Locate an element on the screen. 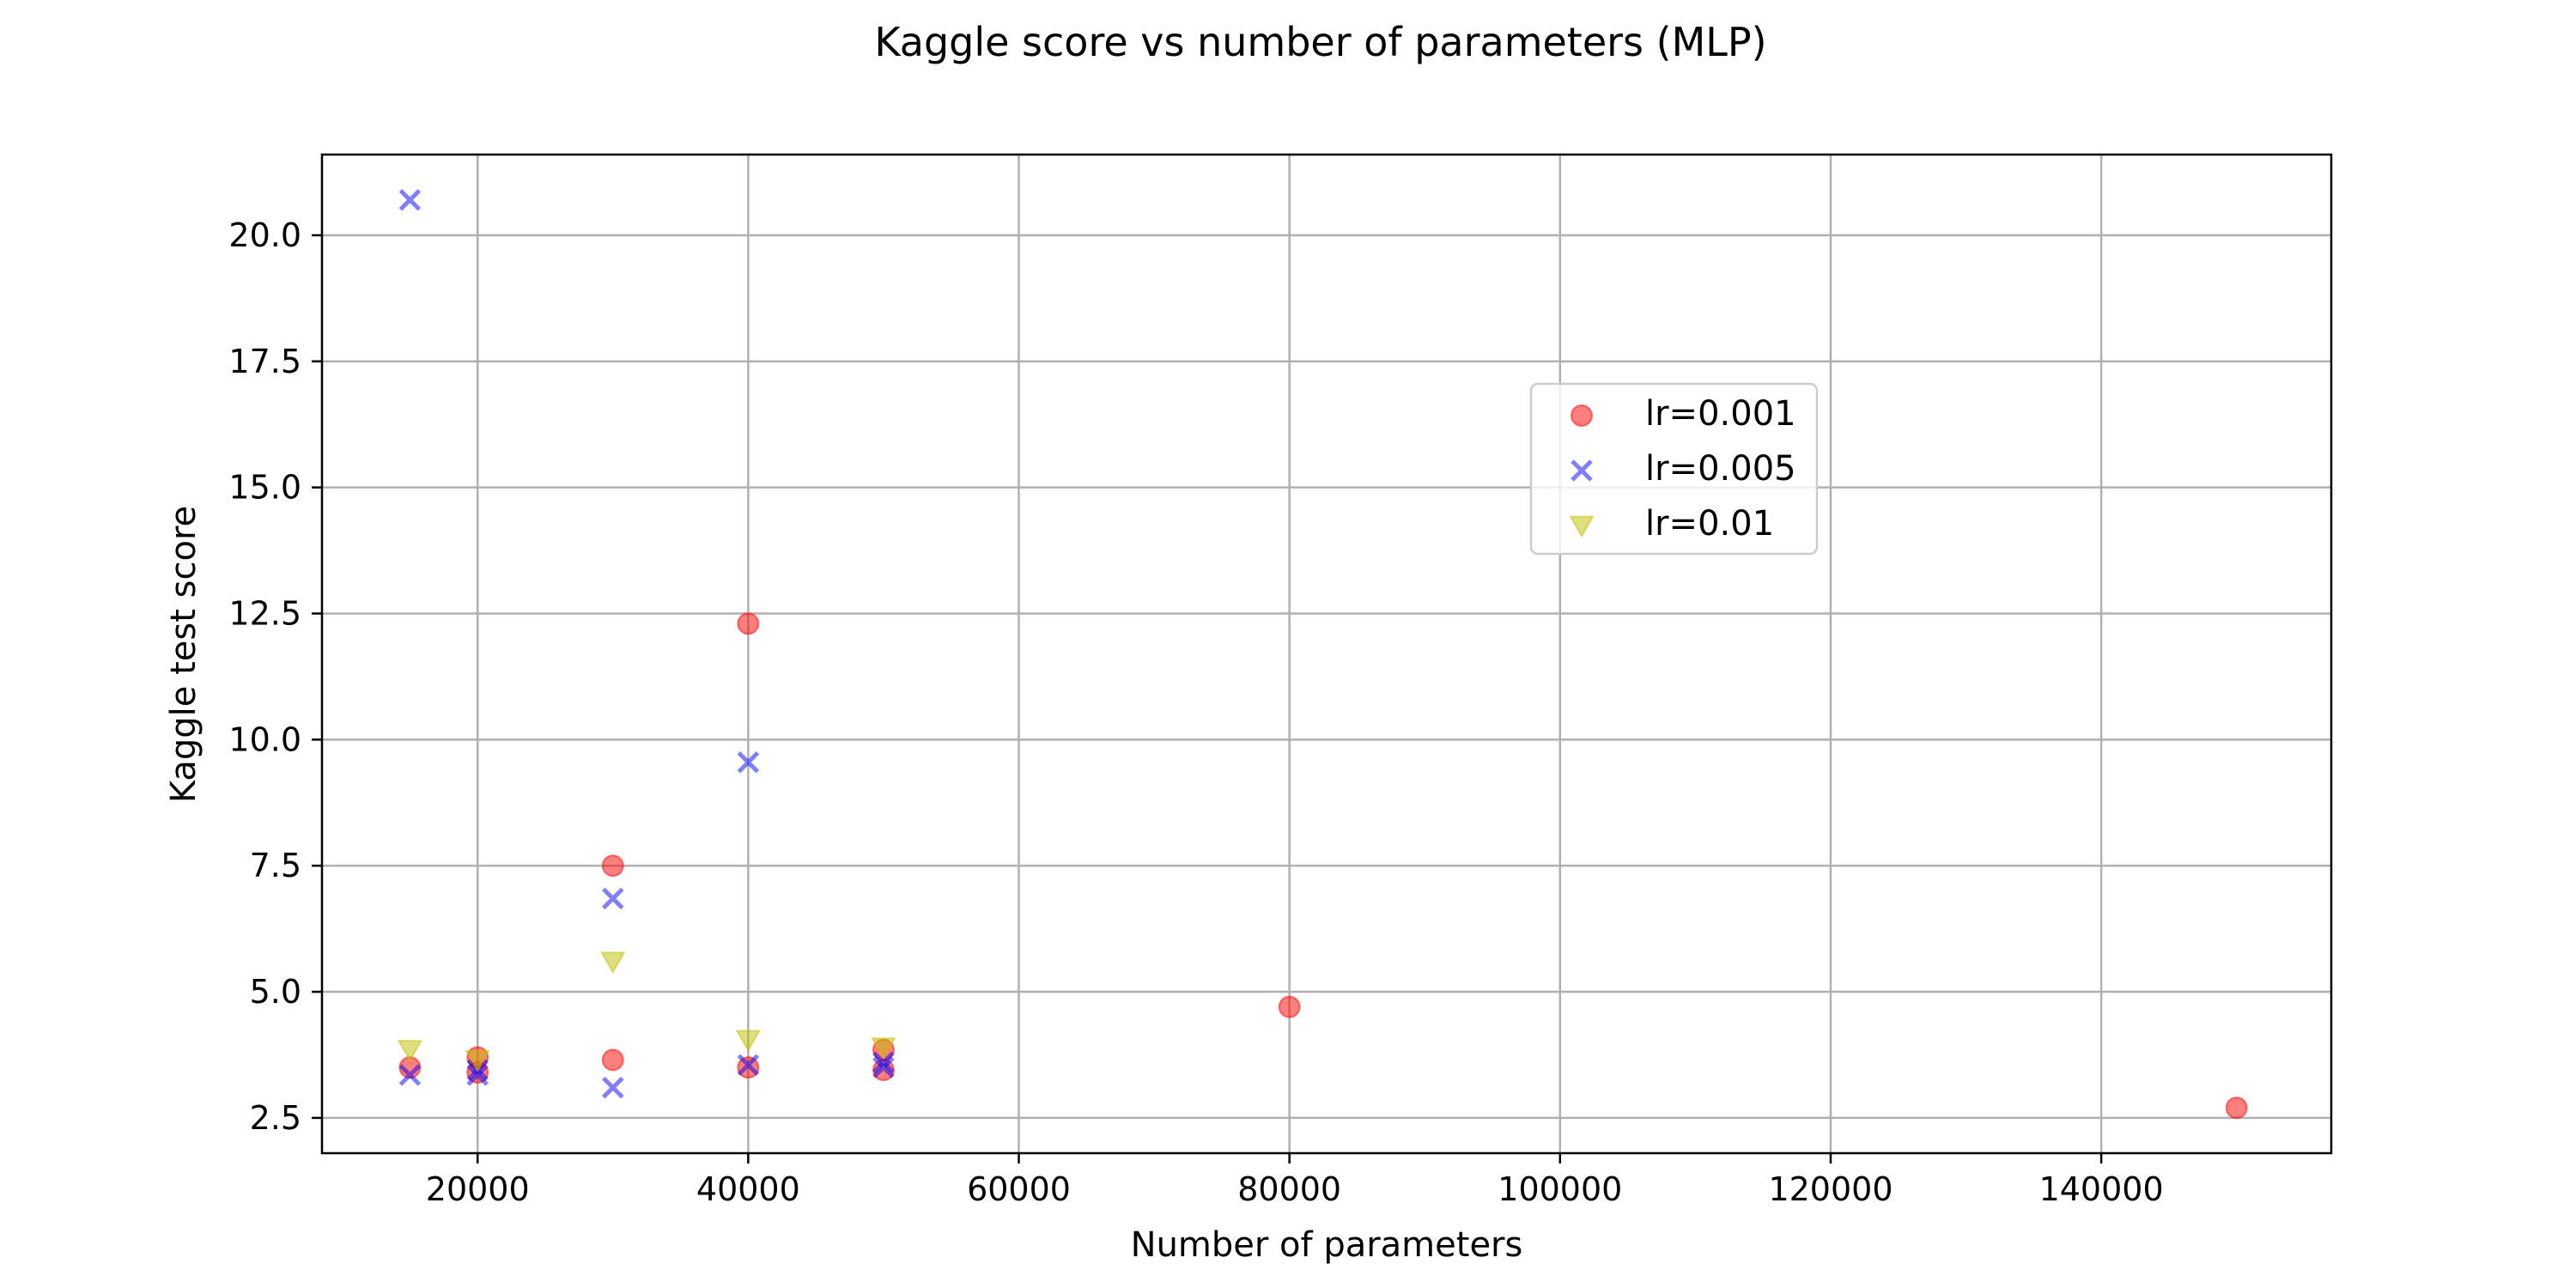 This screenshot has width=2576, height=1288. y-axis-label: Kaggle test score is located at coordinates (184, 654).